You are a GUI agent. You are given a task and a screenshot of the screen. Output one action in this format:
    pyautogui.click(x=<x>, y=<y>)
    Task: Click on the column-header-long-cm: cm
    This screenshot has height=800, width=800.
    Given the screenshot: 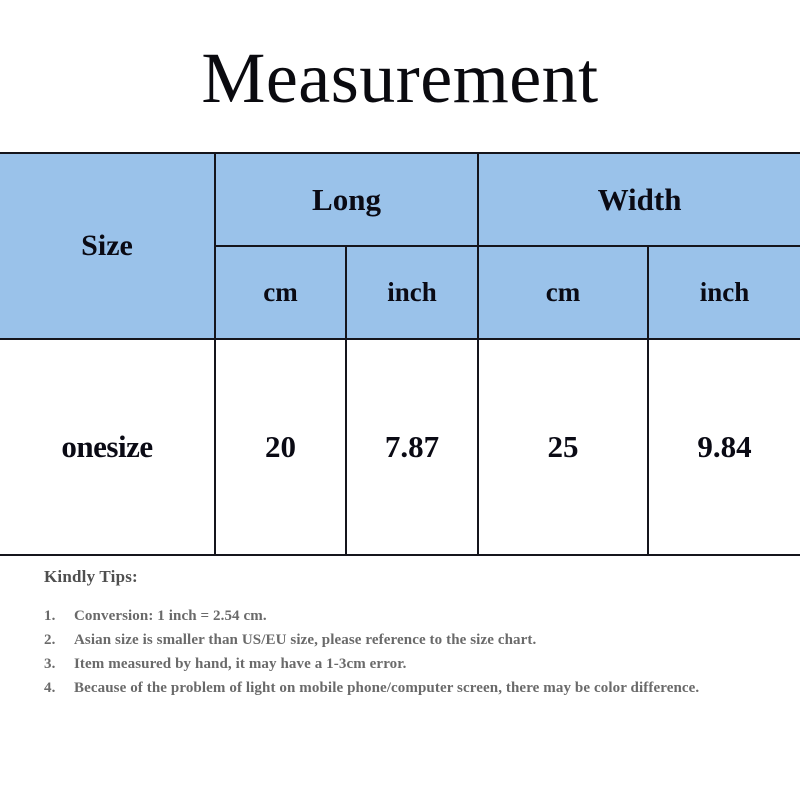 What is the action you would take?
    pyautogui.click(x=281, y=292)
    